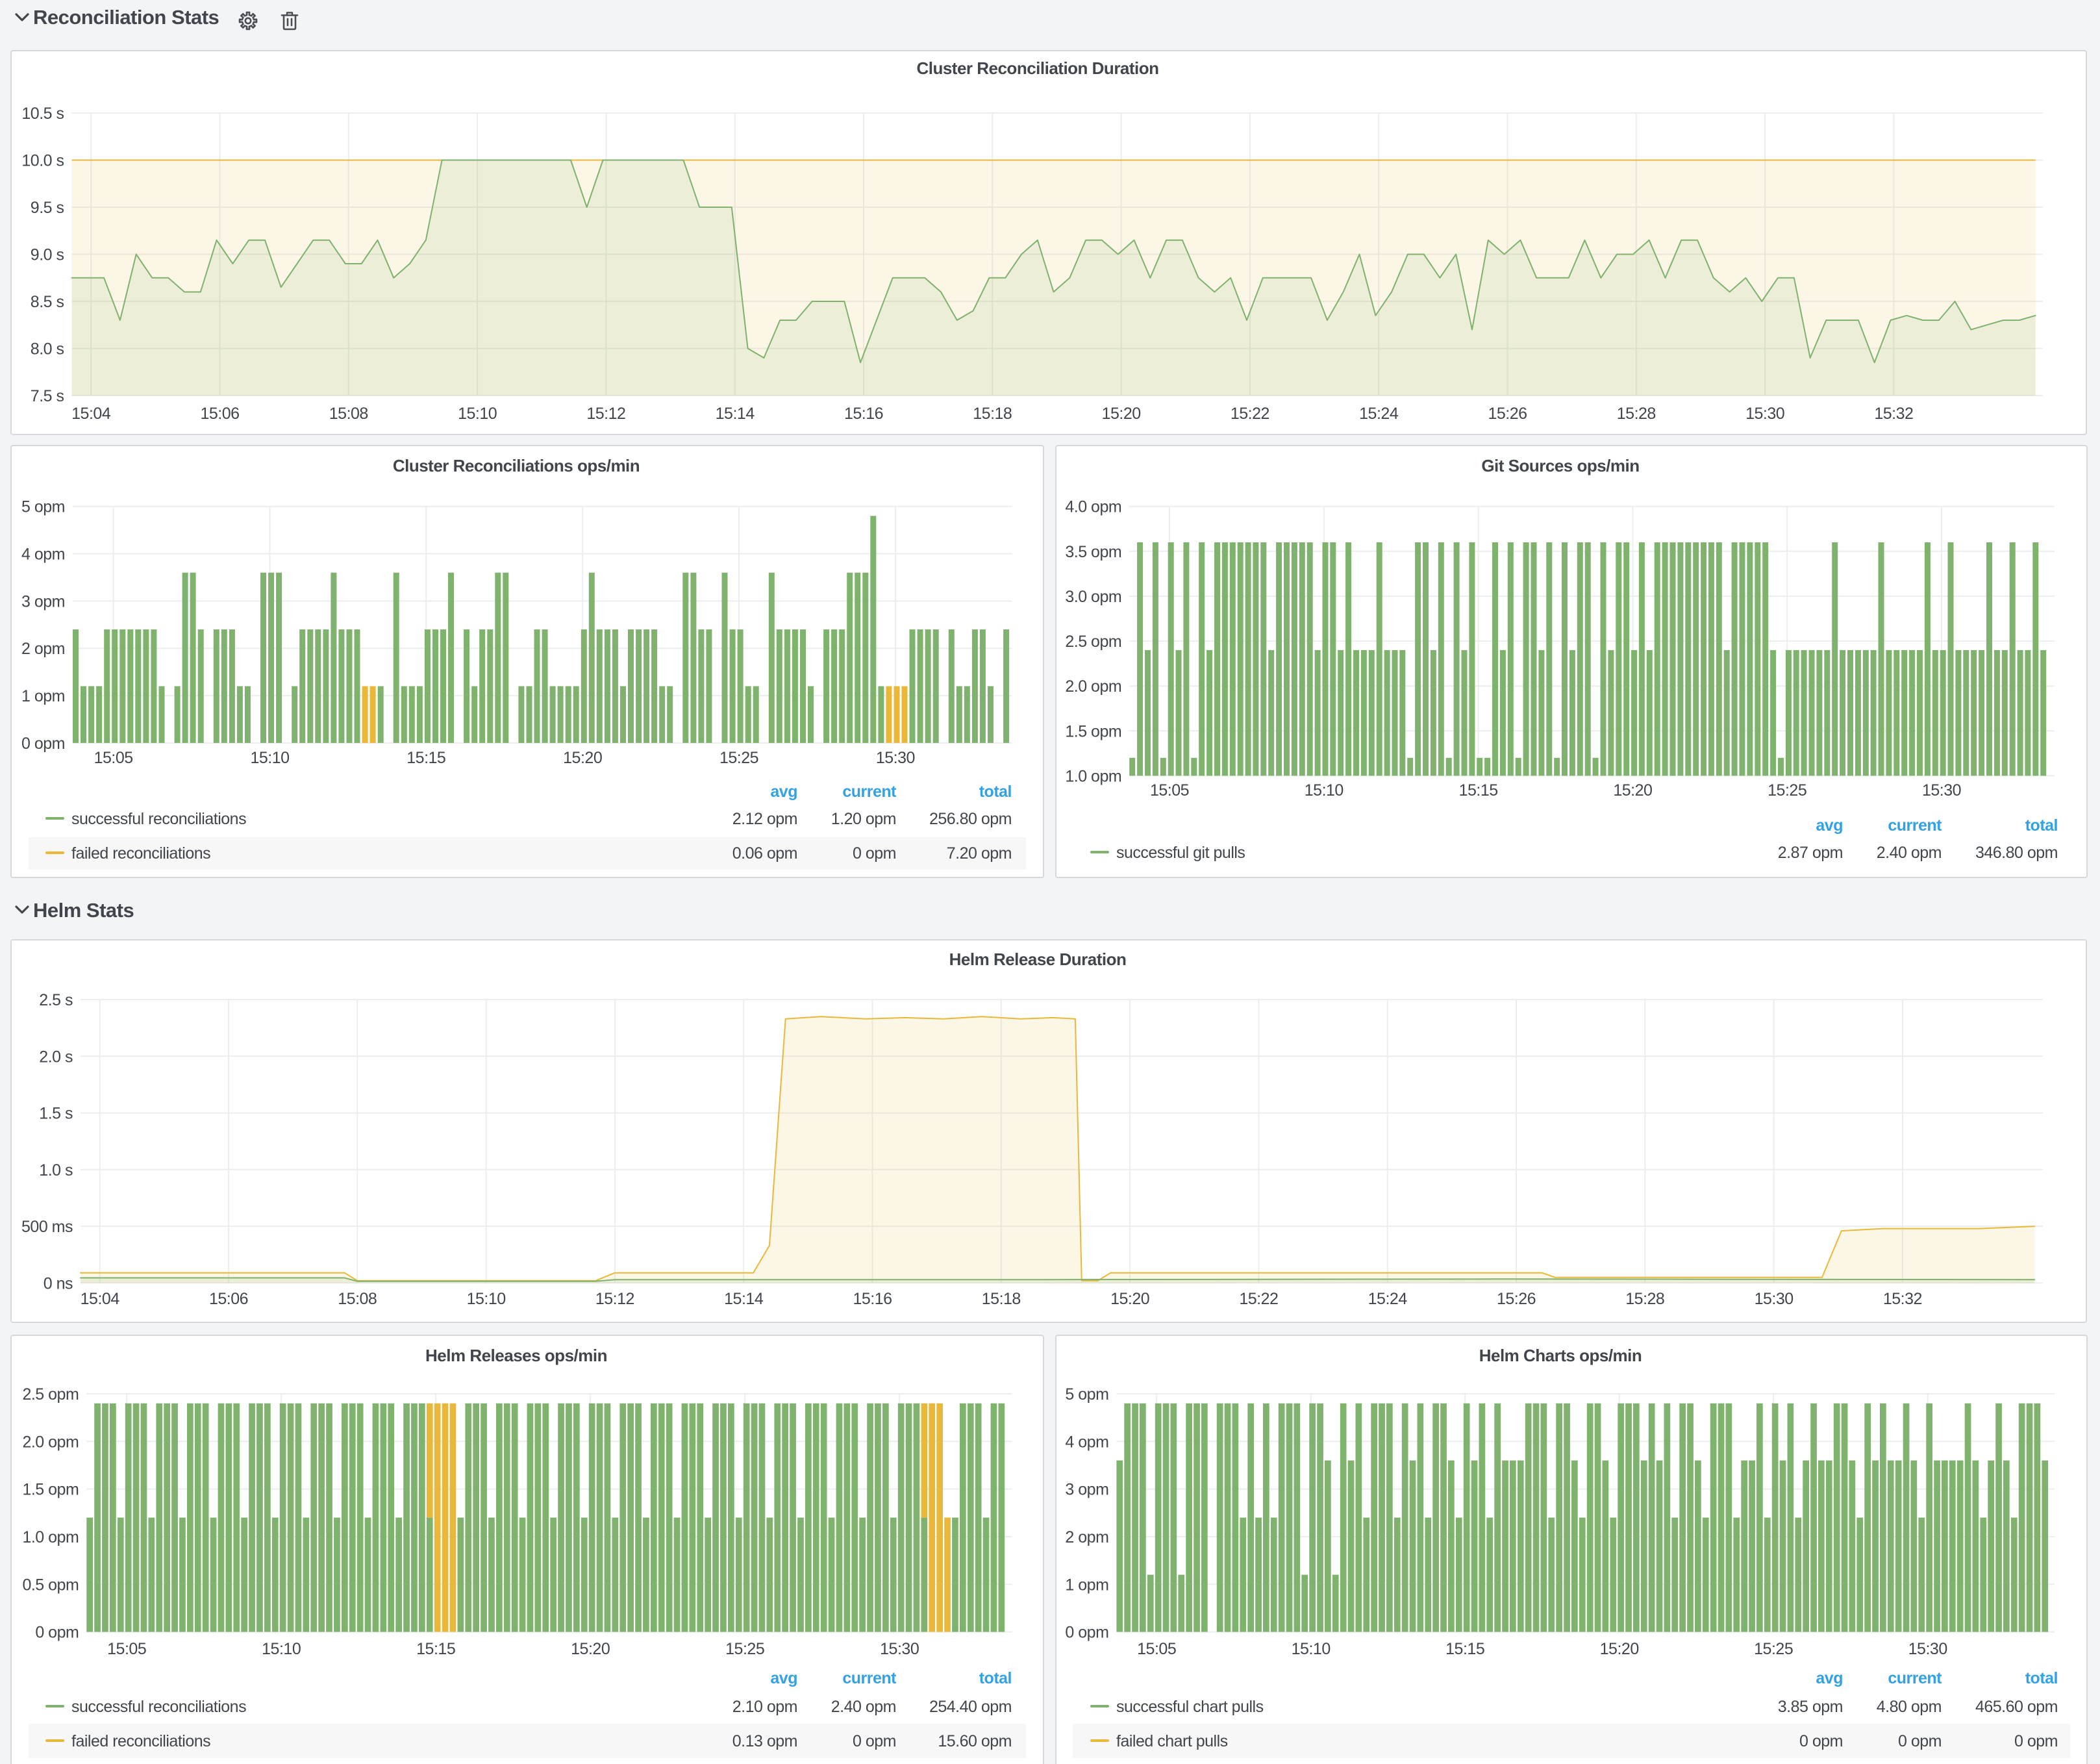 The image size is (2100, 1764). I want to click on svg-text: 465.60 opm, so click(2016, 1707).